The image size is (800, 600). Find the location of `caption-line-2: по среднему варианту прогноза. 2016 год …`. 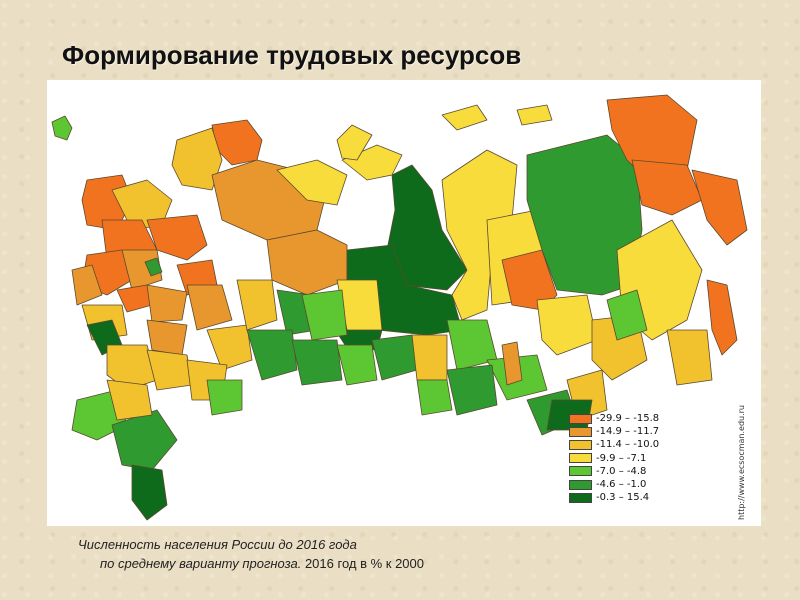

caption-line-2: по среднему варианту прогноза. 2016 год … is located at coordinates (251, 563).